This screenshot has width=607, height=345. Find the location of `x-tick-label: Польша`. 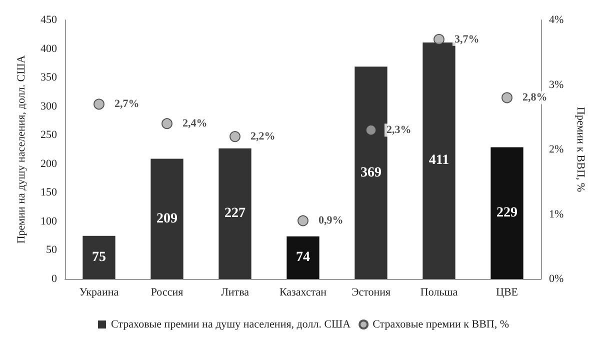

x-tick-label: Польша is located at coordinates (439, 292).